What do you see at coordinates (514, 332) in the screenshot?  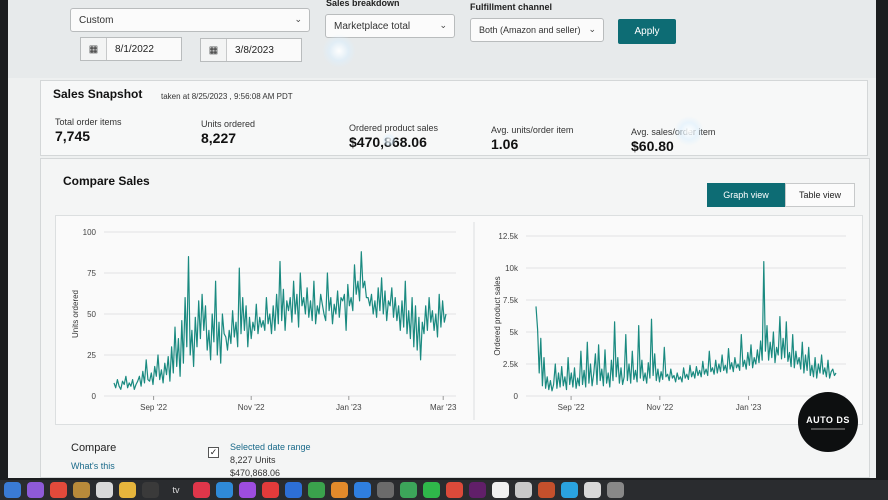 I see `y-tick-label: 5k` at bounding box center [514, 332].